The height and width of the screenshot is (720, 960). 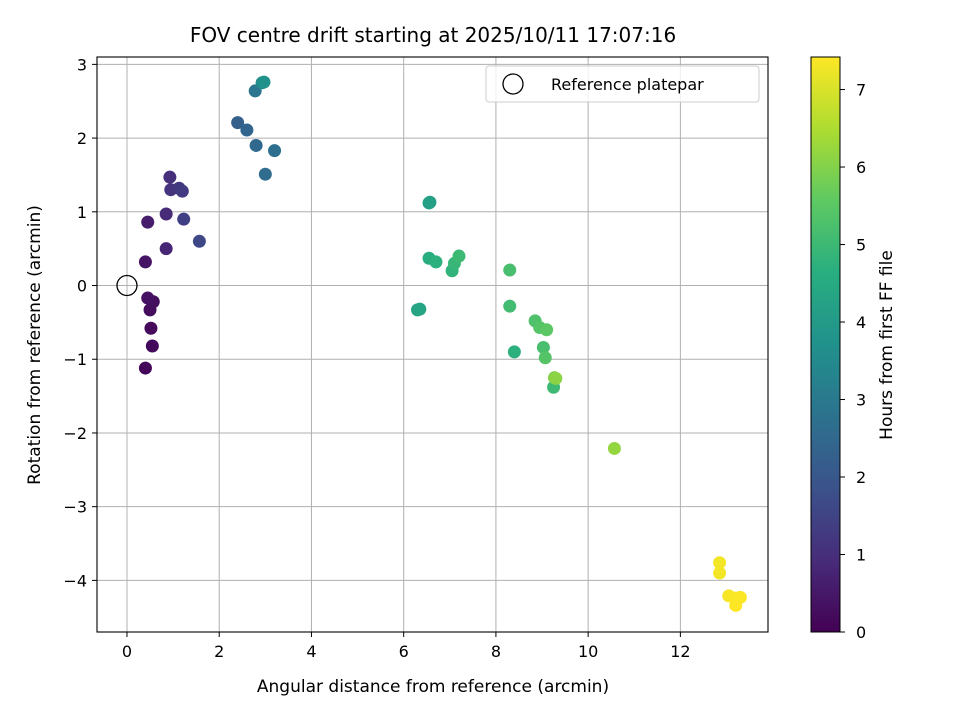 I want to click on x-tick-label: 0, so click(x=127, y=651).